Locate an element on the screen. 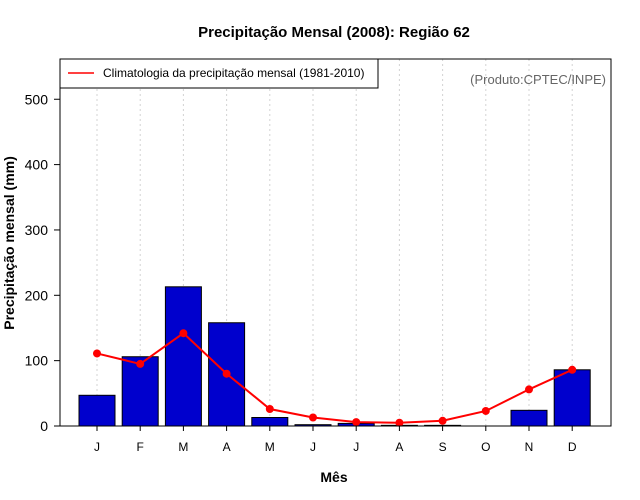 The image size is (640, 500). y-tick-label: 100 is located at coordinates (37, 361).